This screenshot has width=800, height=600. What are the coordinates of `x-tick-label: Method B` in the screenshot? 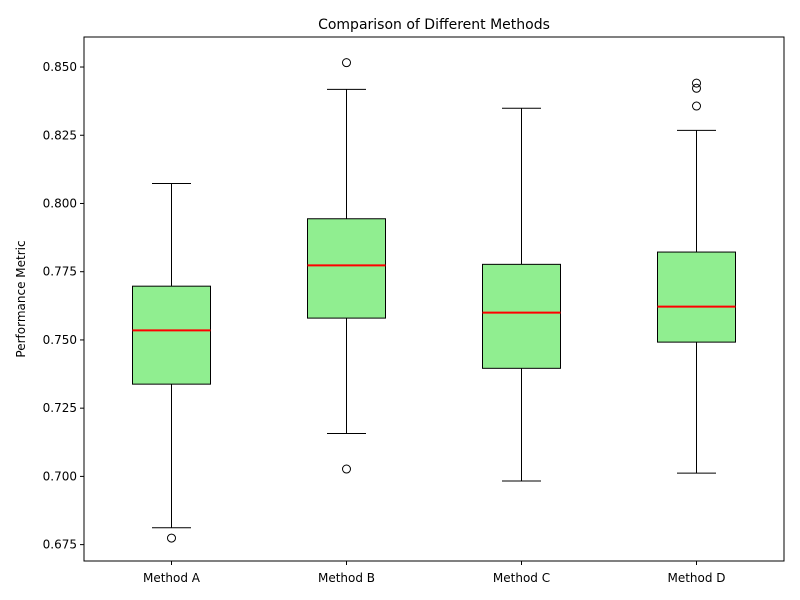 It's located at (346, 578).